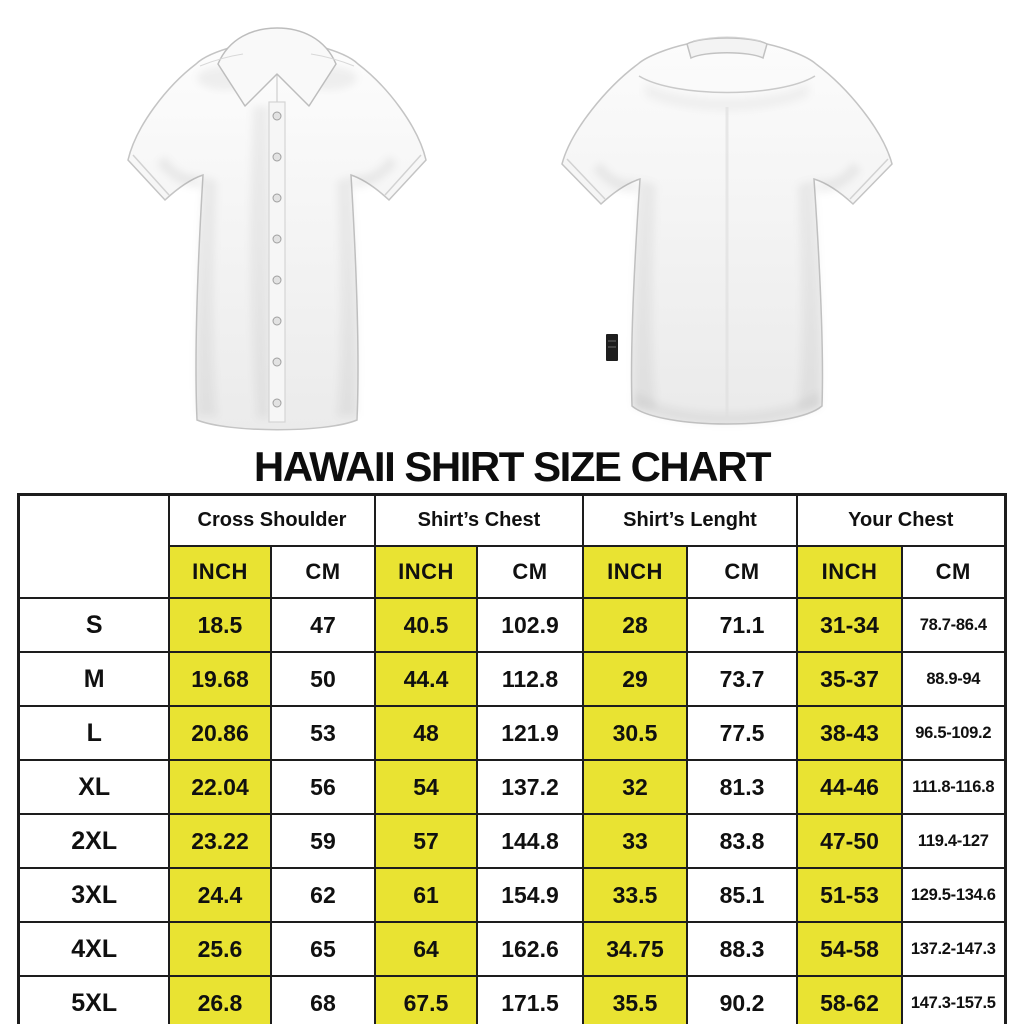 The height and width of the screenshot is (1024, 1024). What do you see at coordinates (849, 787) in the screenshot?
I see `data-cell: 44-46` at bounding box center [849, 787].